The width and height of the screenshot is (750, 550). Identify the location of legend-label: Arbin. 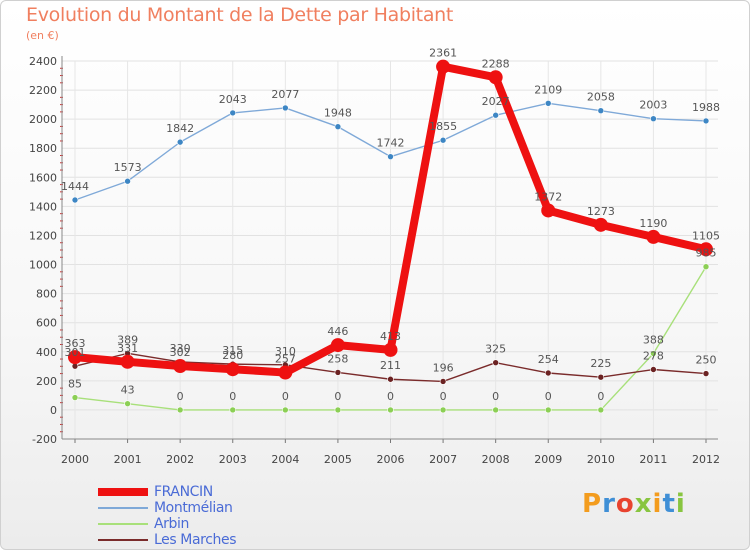
(171, 524).